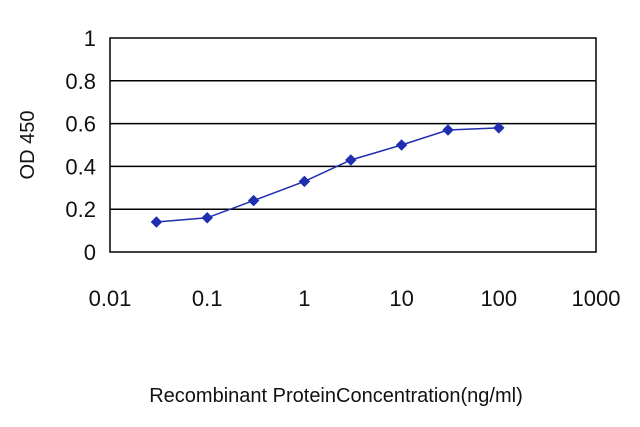 This screenshot has height=427, width=640. Describe the element at coordinates (110, 298) in the screenshot. I see `x-tick-label: 0.01` at that location.